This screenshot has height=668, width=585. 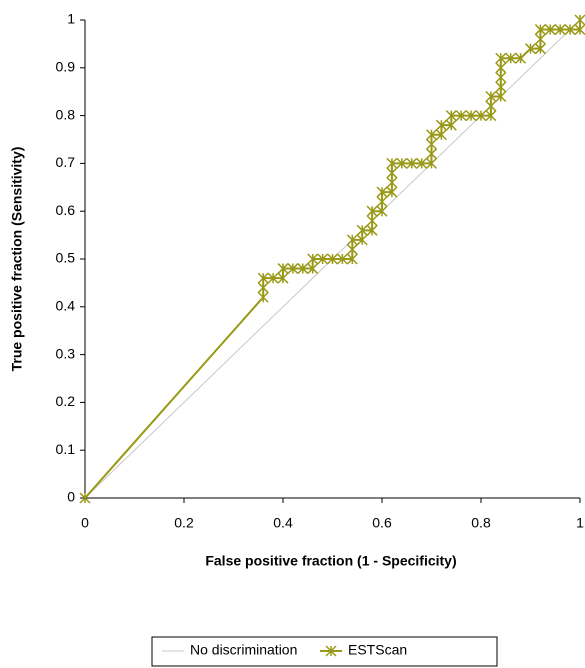 I want to click on y-axis-label: True positive fraction (Sensitivity), so click(x=17, y=259).